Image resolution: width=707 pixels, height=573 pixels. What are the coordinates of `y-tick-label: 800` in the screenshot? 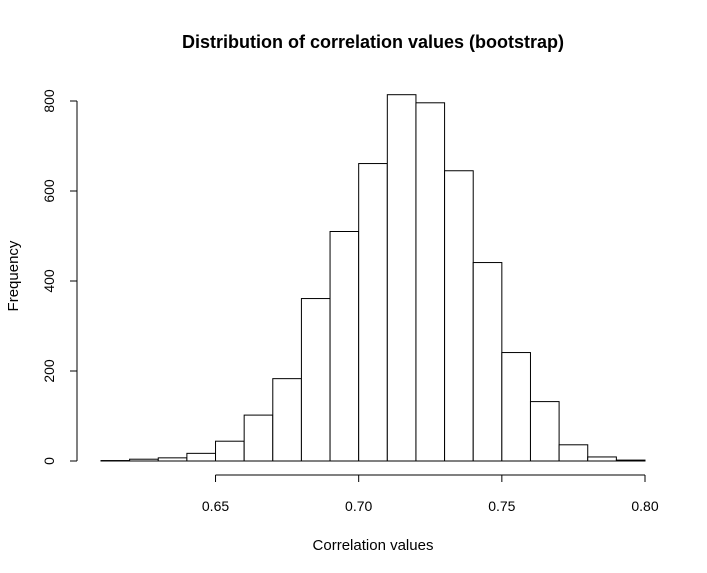 It's located at (49, 101).